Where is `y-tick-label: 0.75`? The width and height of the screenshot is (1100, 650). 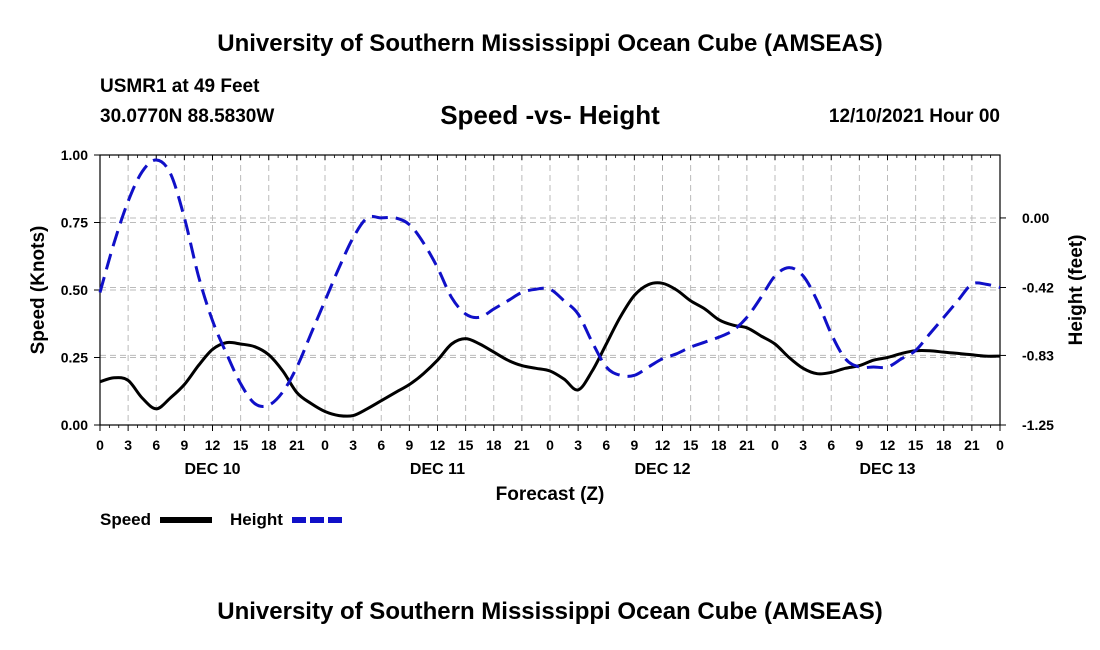 y-tick-label: 0.75 is located at coordinates (74, 223).